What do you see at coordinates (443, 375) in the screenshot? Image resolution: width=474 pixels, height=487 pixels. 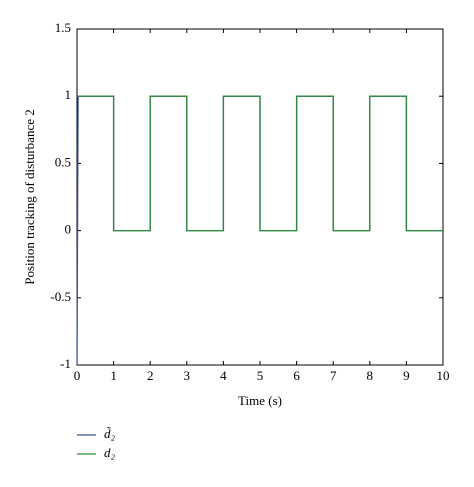 I see `x-tick-label: 10` at bounding box center [443, 375].